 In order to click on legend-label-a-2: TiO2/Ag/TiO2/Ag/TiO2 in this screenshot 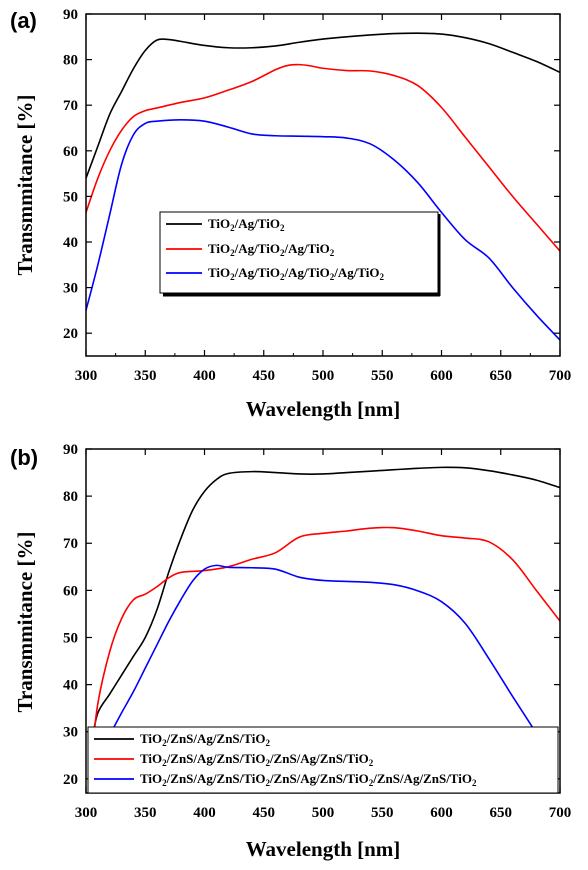, I will do `click(271, 249)`.